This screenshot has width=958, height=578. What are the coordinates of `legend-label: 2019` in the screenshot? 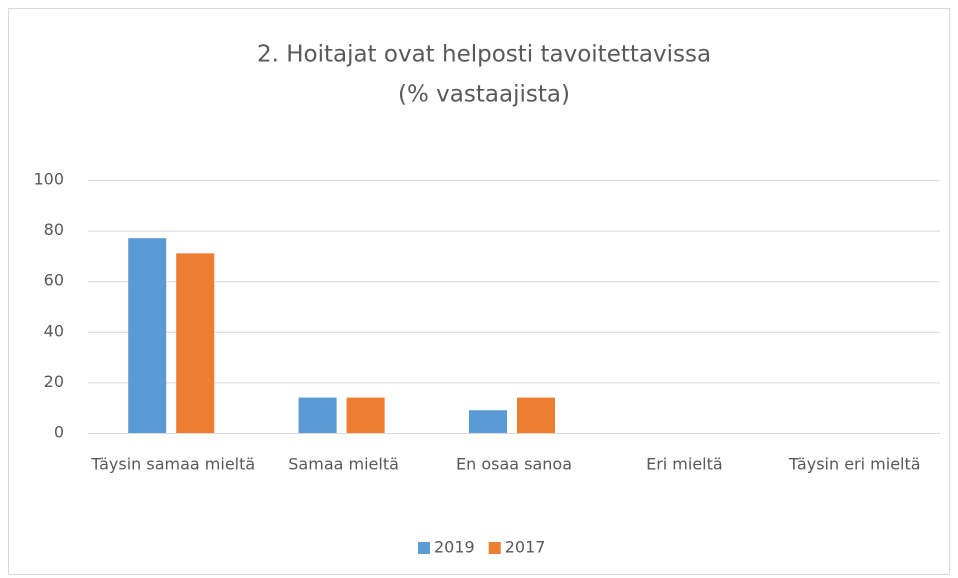 It's located at (454, 547).